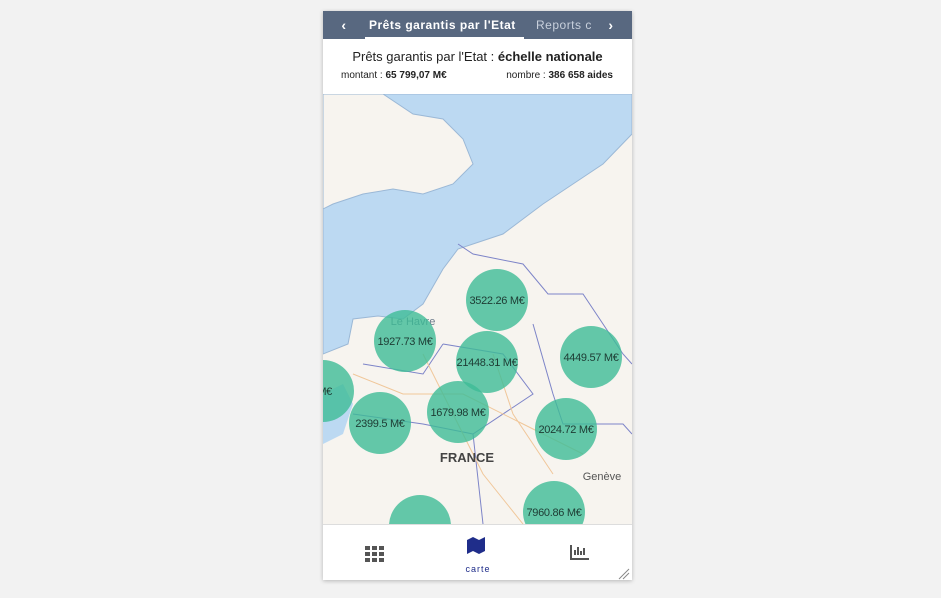 This screenshot has height=598, width=941. I want to click on cluster-label: 4449.57 M€, so click(590, 358).